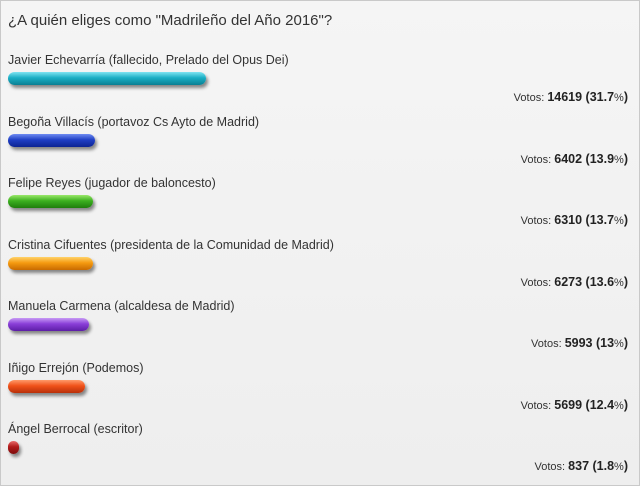  I want to click on option-label: Iñigo Errejón (Podemos), so click(76, 367).